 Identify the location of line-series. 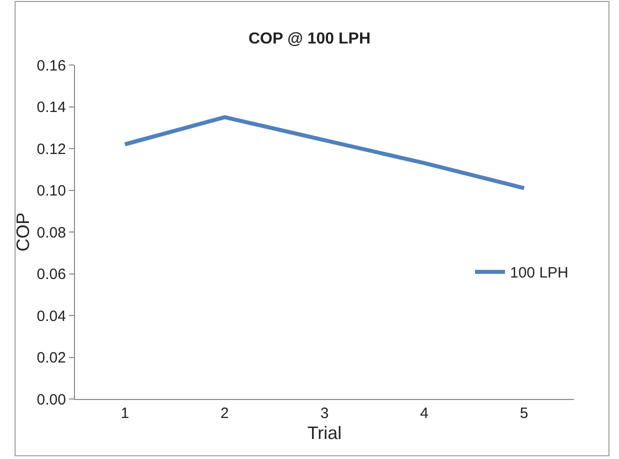
(324, 152).